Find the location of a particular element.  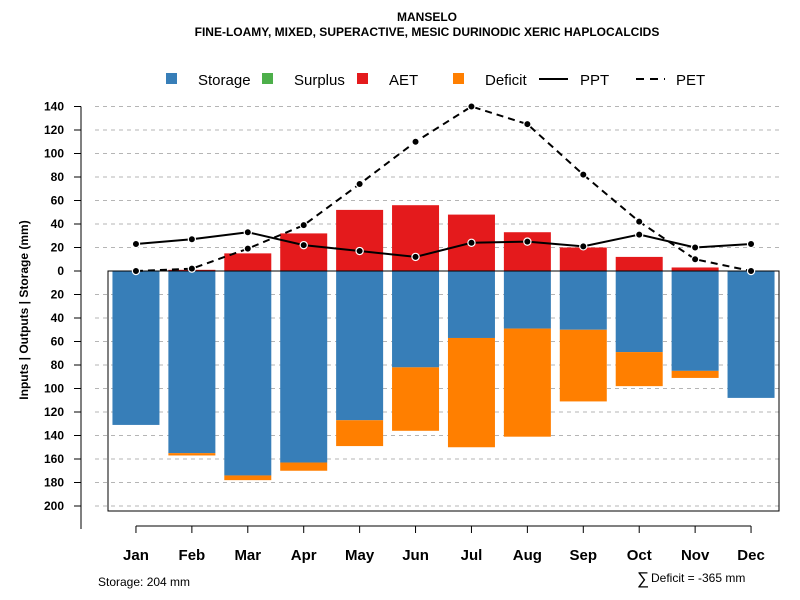

y-tick-label: 180 is located at coordinates (54, 483).